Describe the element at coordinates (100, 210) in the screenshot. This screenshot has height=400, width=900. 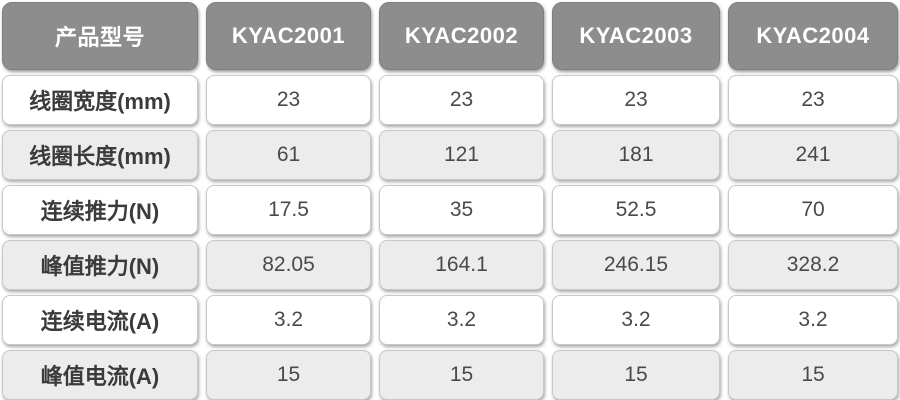
I see `row-label: 连续推力(N)` at that location.